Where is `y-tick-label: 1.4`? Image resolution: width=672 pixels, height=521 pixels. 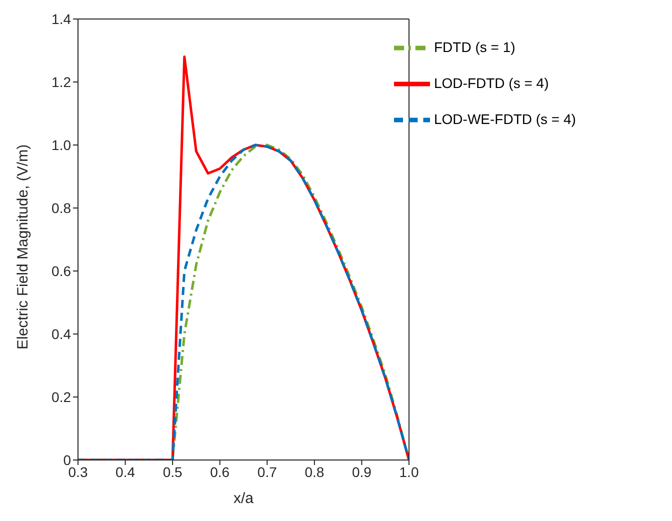
y-tick-label: 1.4 is located at coordinates (62, 18).